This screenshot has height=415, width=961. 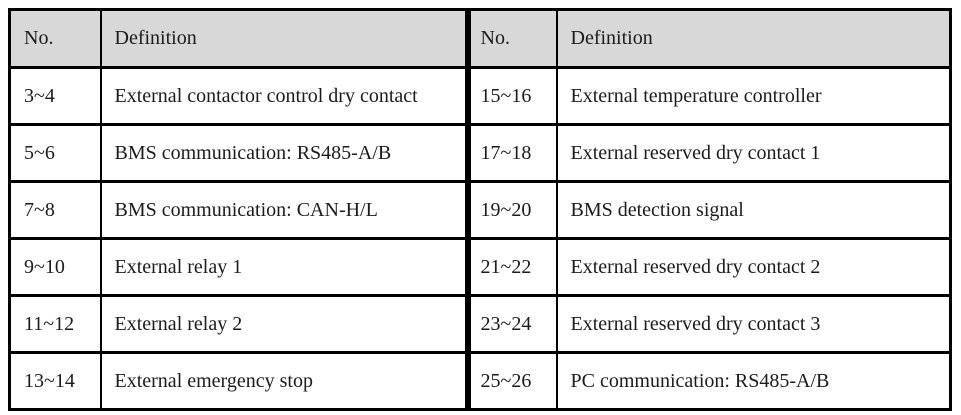 What do you see at coordinates (753, 324) in the screenshot?
I see `cell-definition: External reserved dry contact 3` at bounding box center [753, 324].